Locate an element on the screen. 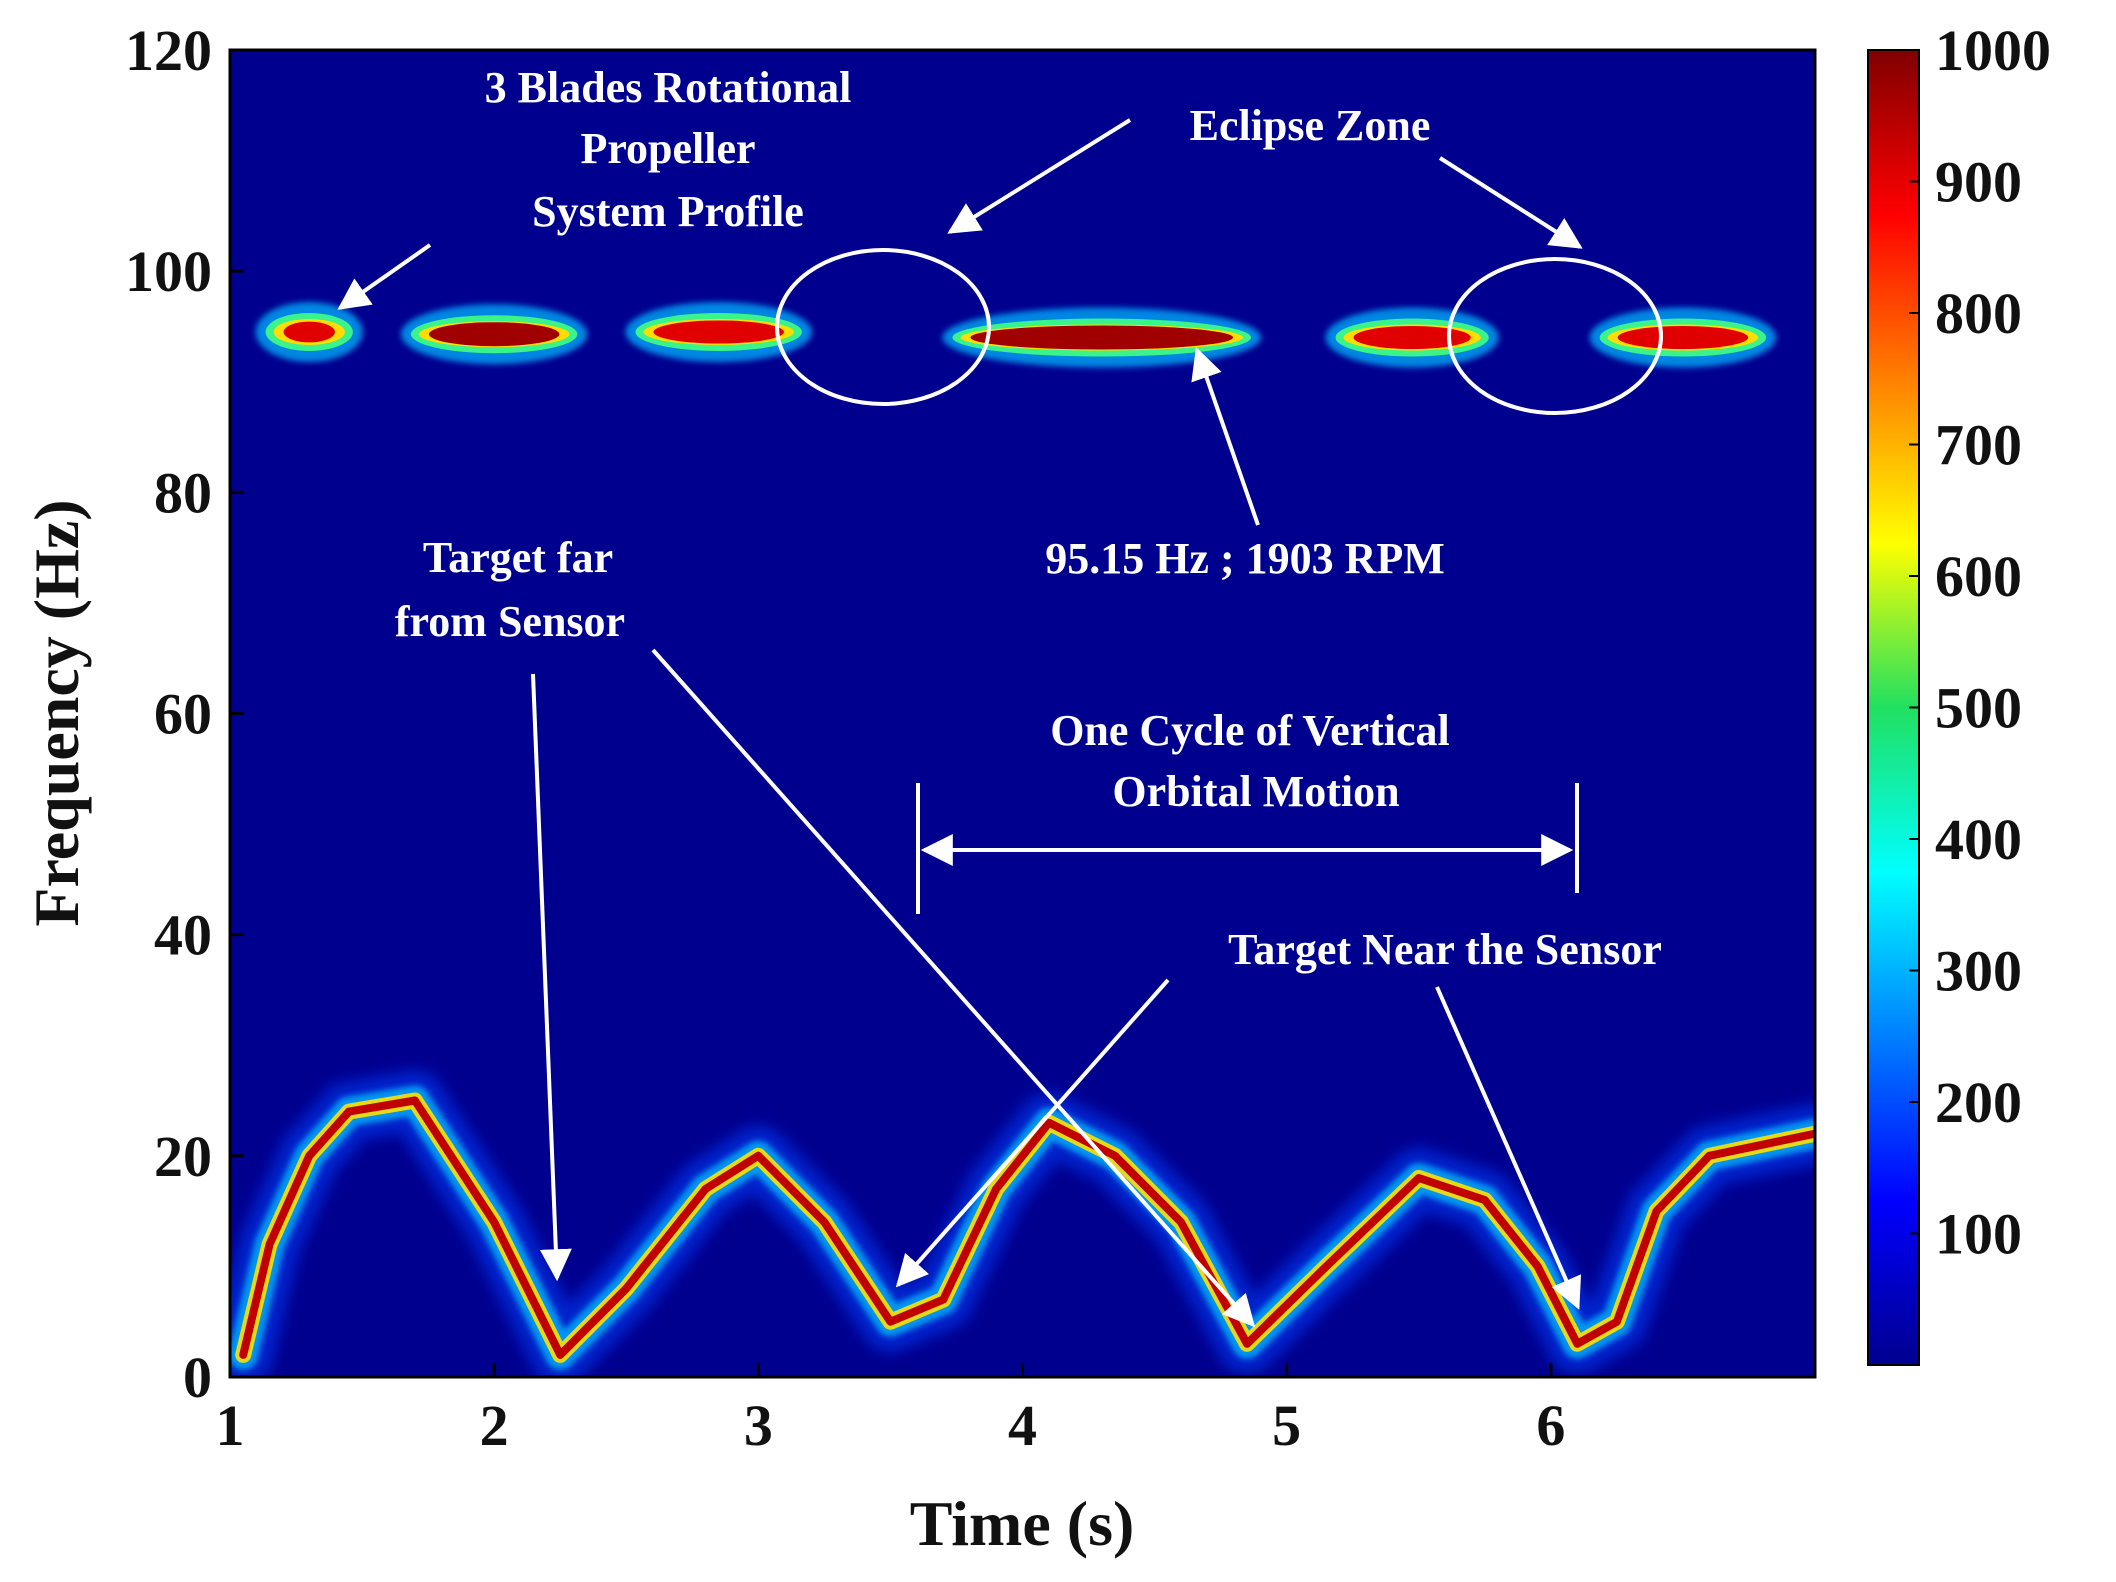 The height and width of the screenshot is (1582, 2116). y-tick-label: 40 is located at coordinates (183, 935).